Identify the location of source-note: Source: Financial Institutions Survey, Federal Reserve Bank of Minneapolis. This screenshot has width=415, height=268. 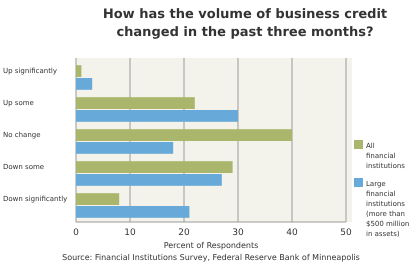
(211, 257).